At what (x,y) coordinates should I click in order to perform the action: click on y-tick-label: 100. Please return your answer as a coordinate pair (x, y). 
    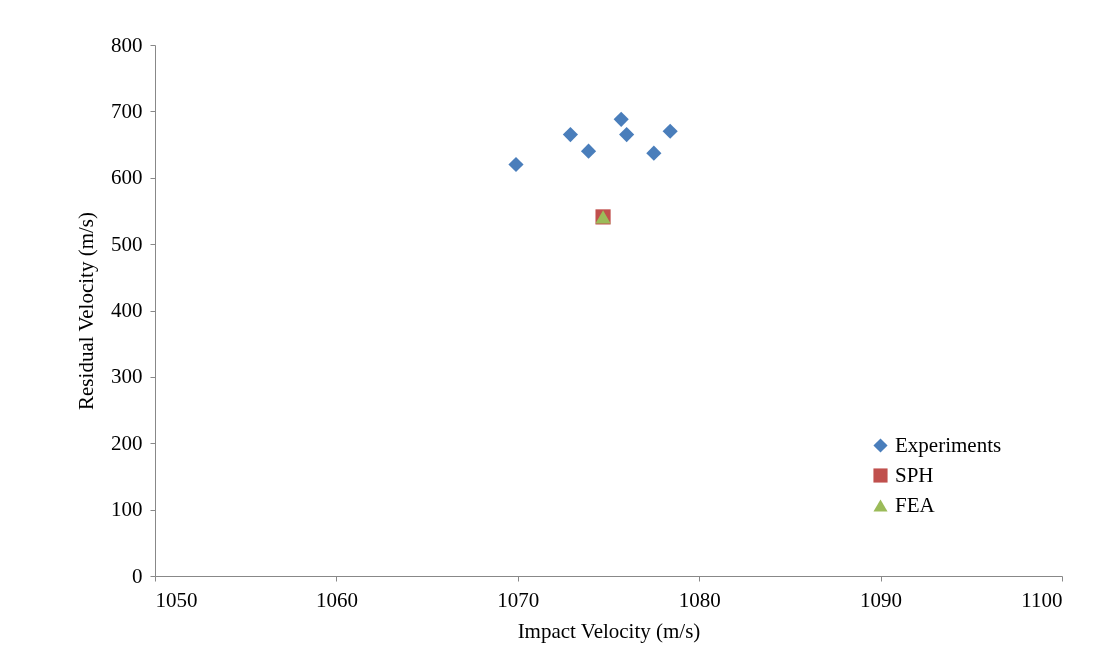
    Looking at the image, I should click on (127, 509).